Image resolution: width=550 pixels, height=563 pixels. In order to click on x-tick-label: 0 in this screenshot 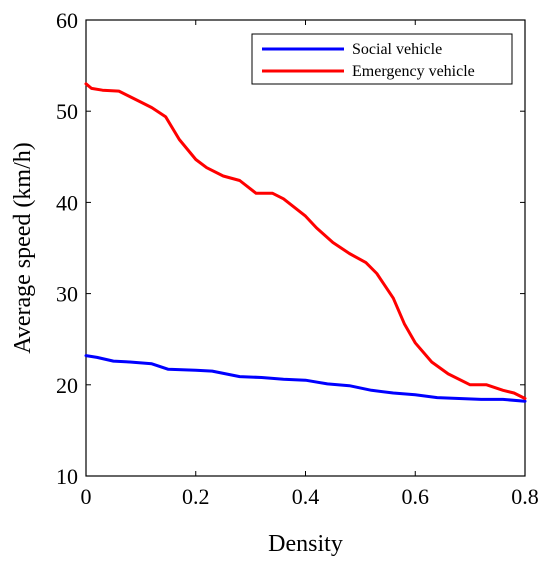, I will do `click(86, 496)`.